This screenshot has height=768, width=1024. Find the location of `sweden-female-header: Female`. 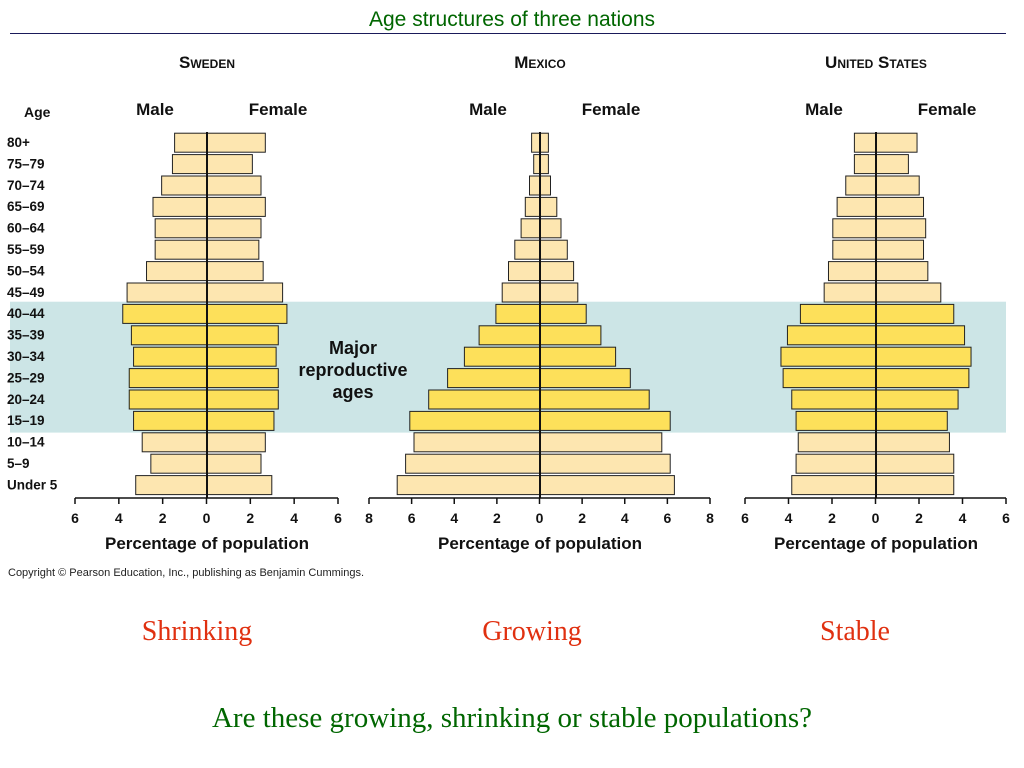

sweden-female-header: Female is located at coordinates (278, 109).